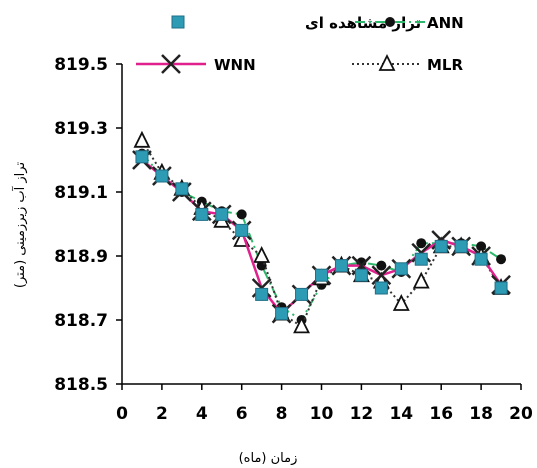 The image size is (537, 468). Describe the element at coordinates (362, 414) in the screenshot. I see `x-tick-label: 12` at that location.